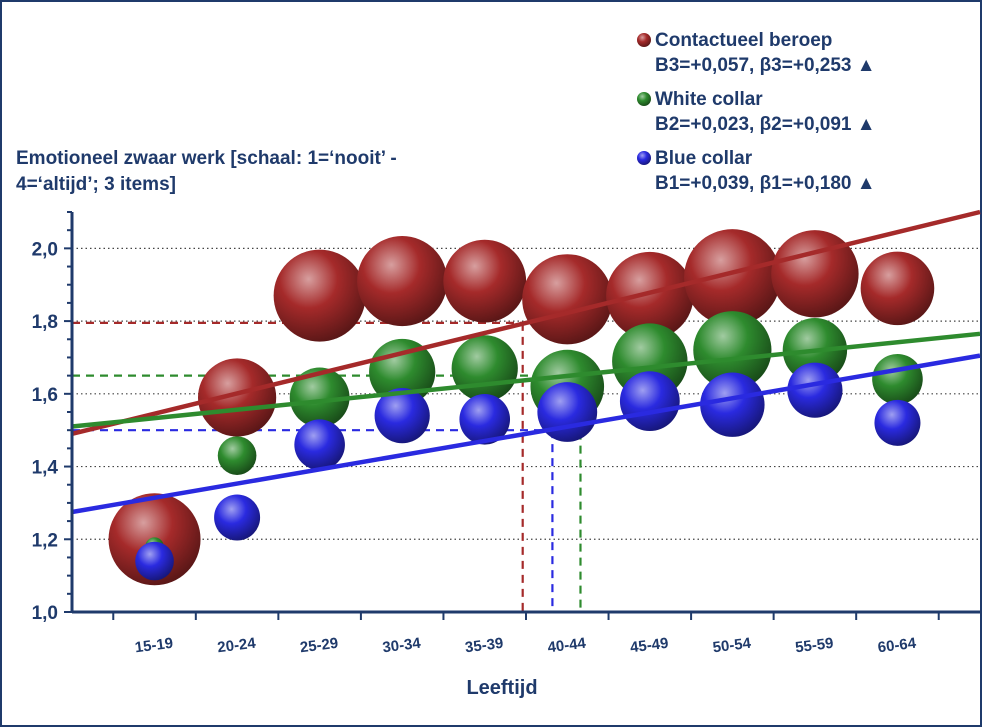  I want to click on y-tick-label: 1,2, so click(45, 540).